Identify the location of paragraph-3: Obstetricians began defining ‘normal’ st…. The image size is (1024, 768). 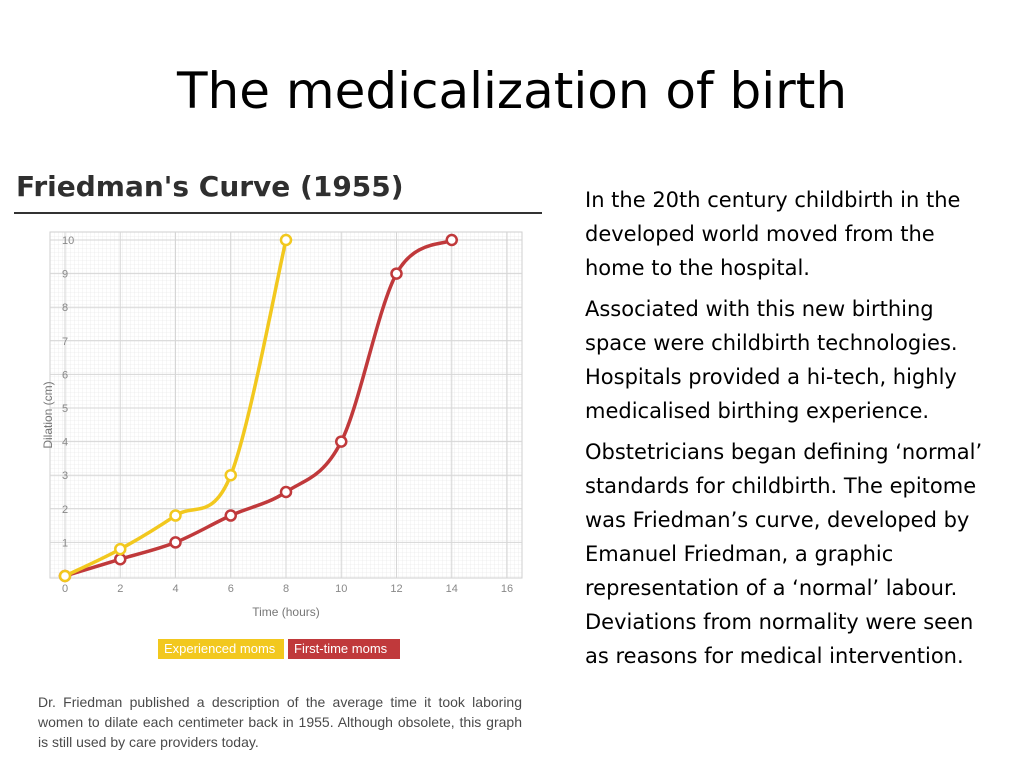
(784, 554).